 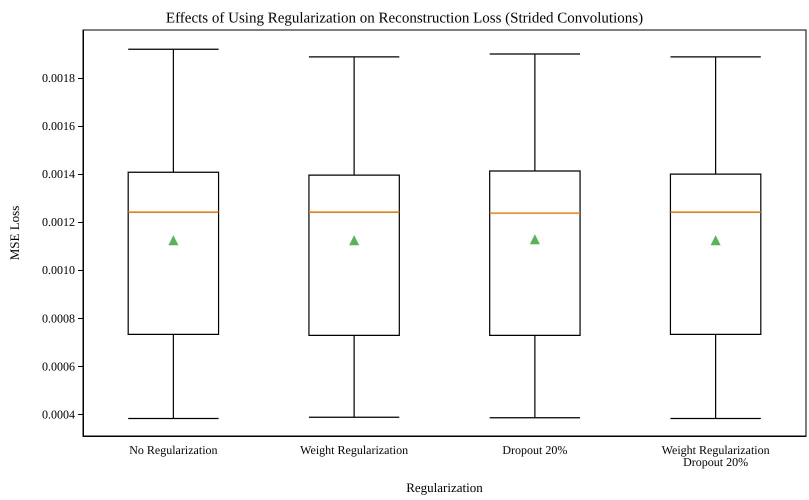 What do you see at coordinates (58, 318) in the screenshot?
I see `y-tick-label: 0.0008` at bounding box center [58, 318].